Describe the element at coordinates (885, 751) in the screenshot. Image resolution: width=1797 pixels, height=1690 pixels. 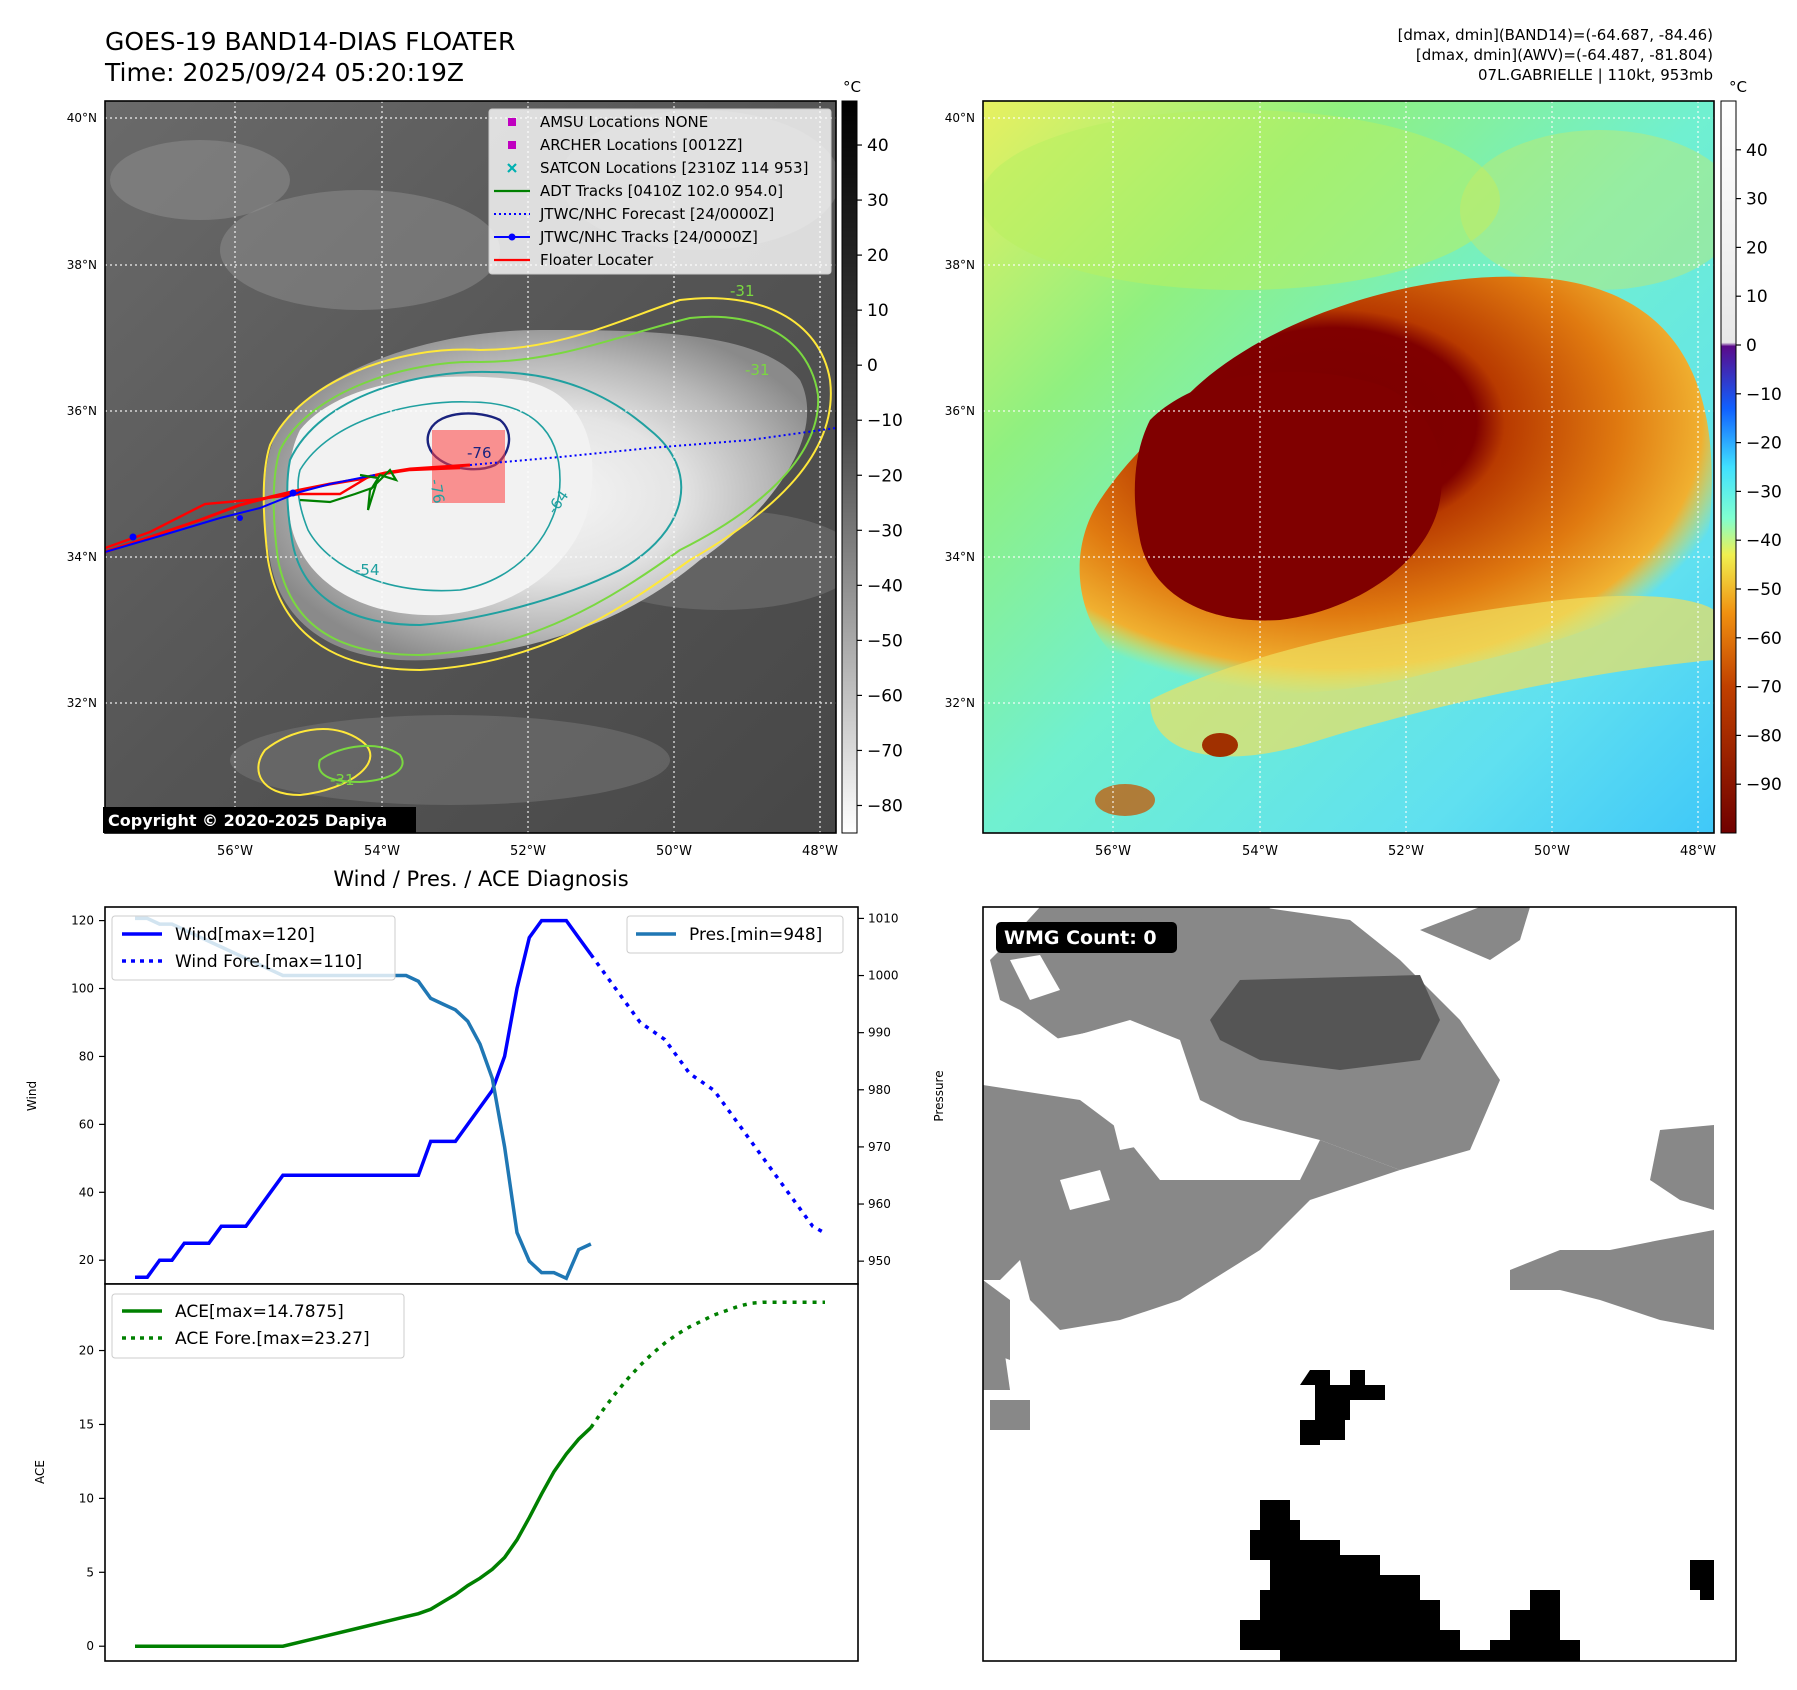
I see `colorbar-tick-label: −70` at that location.